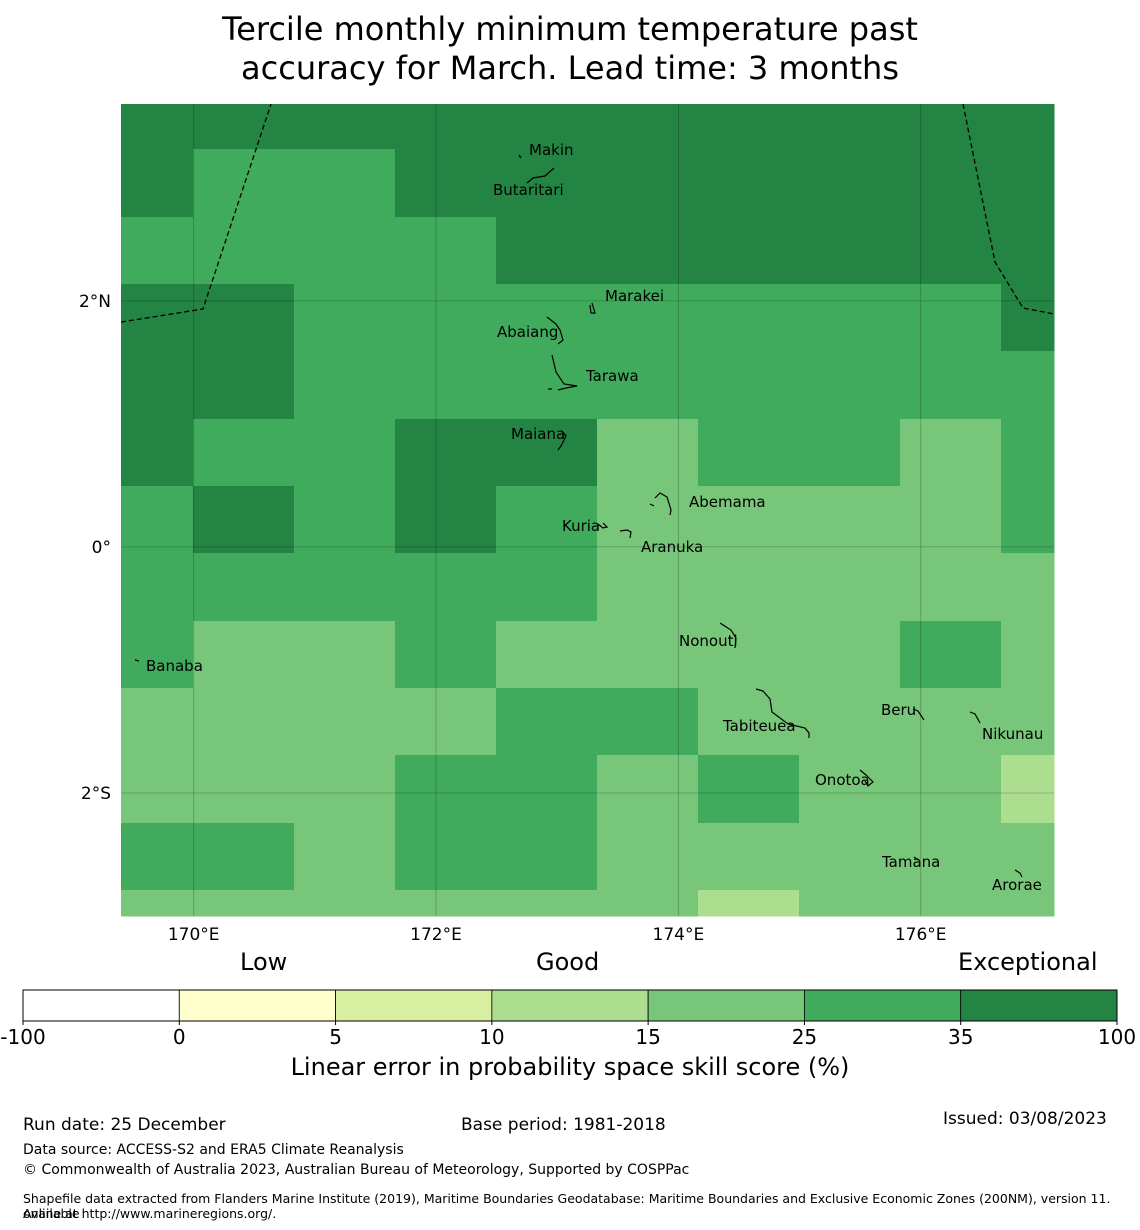  What do you see at coordinates (96, 794) in the screenshot?
I see `lat-tick-label: 2°S` at bounding box center [96, 794].